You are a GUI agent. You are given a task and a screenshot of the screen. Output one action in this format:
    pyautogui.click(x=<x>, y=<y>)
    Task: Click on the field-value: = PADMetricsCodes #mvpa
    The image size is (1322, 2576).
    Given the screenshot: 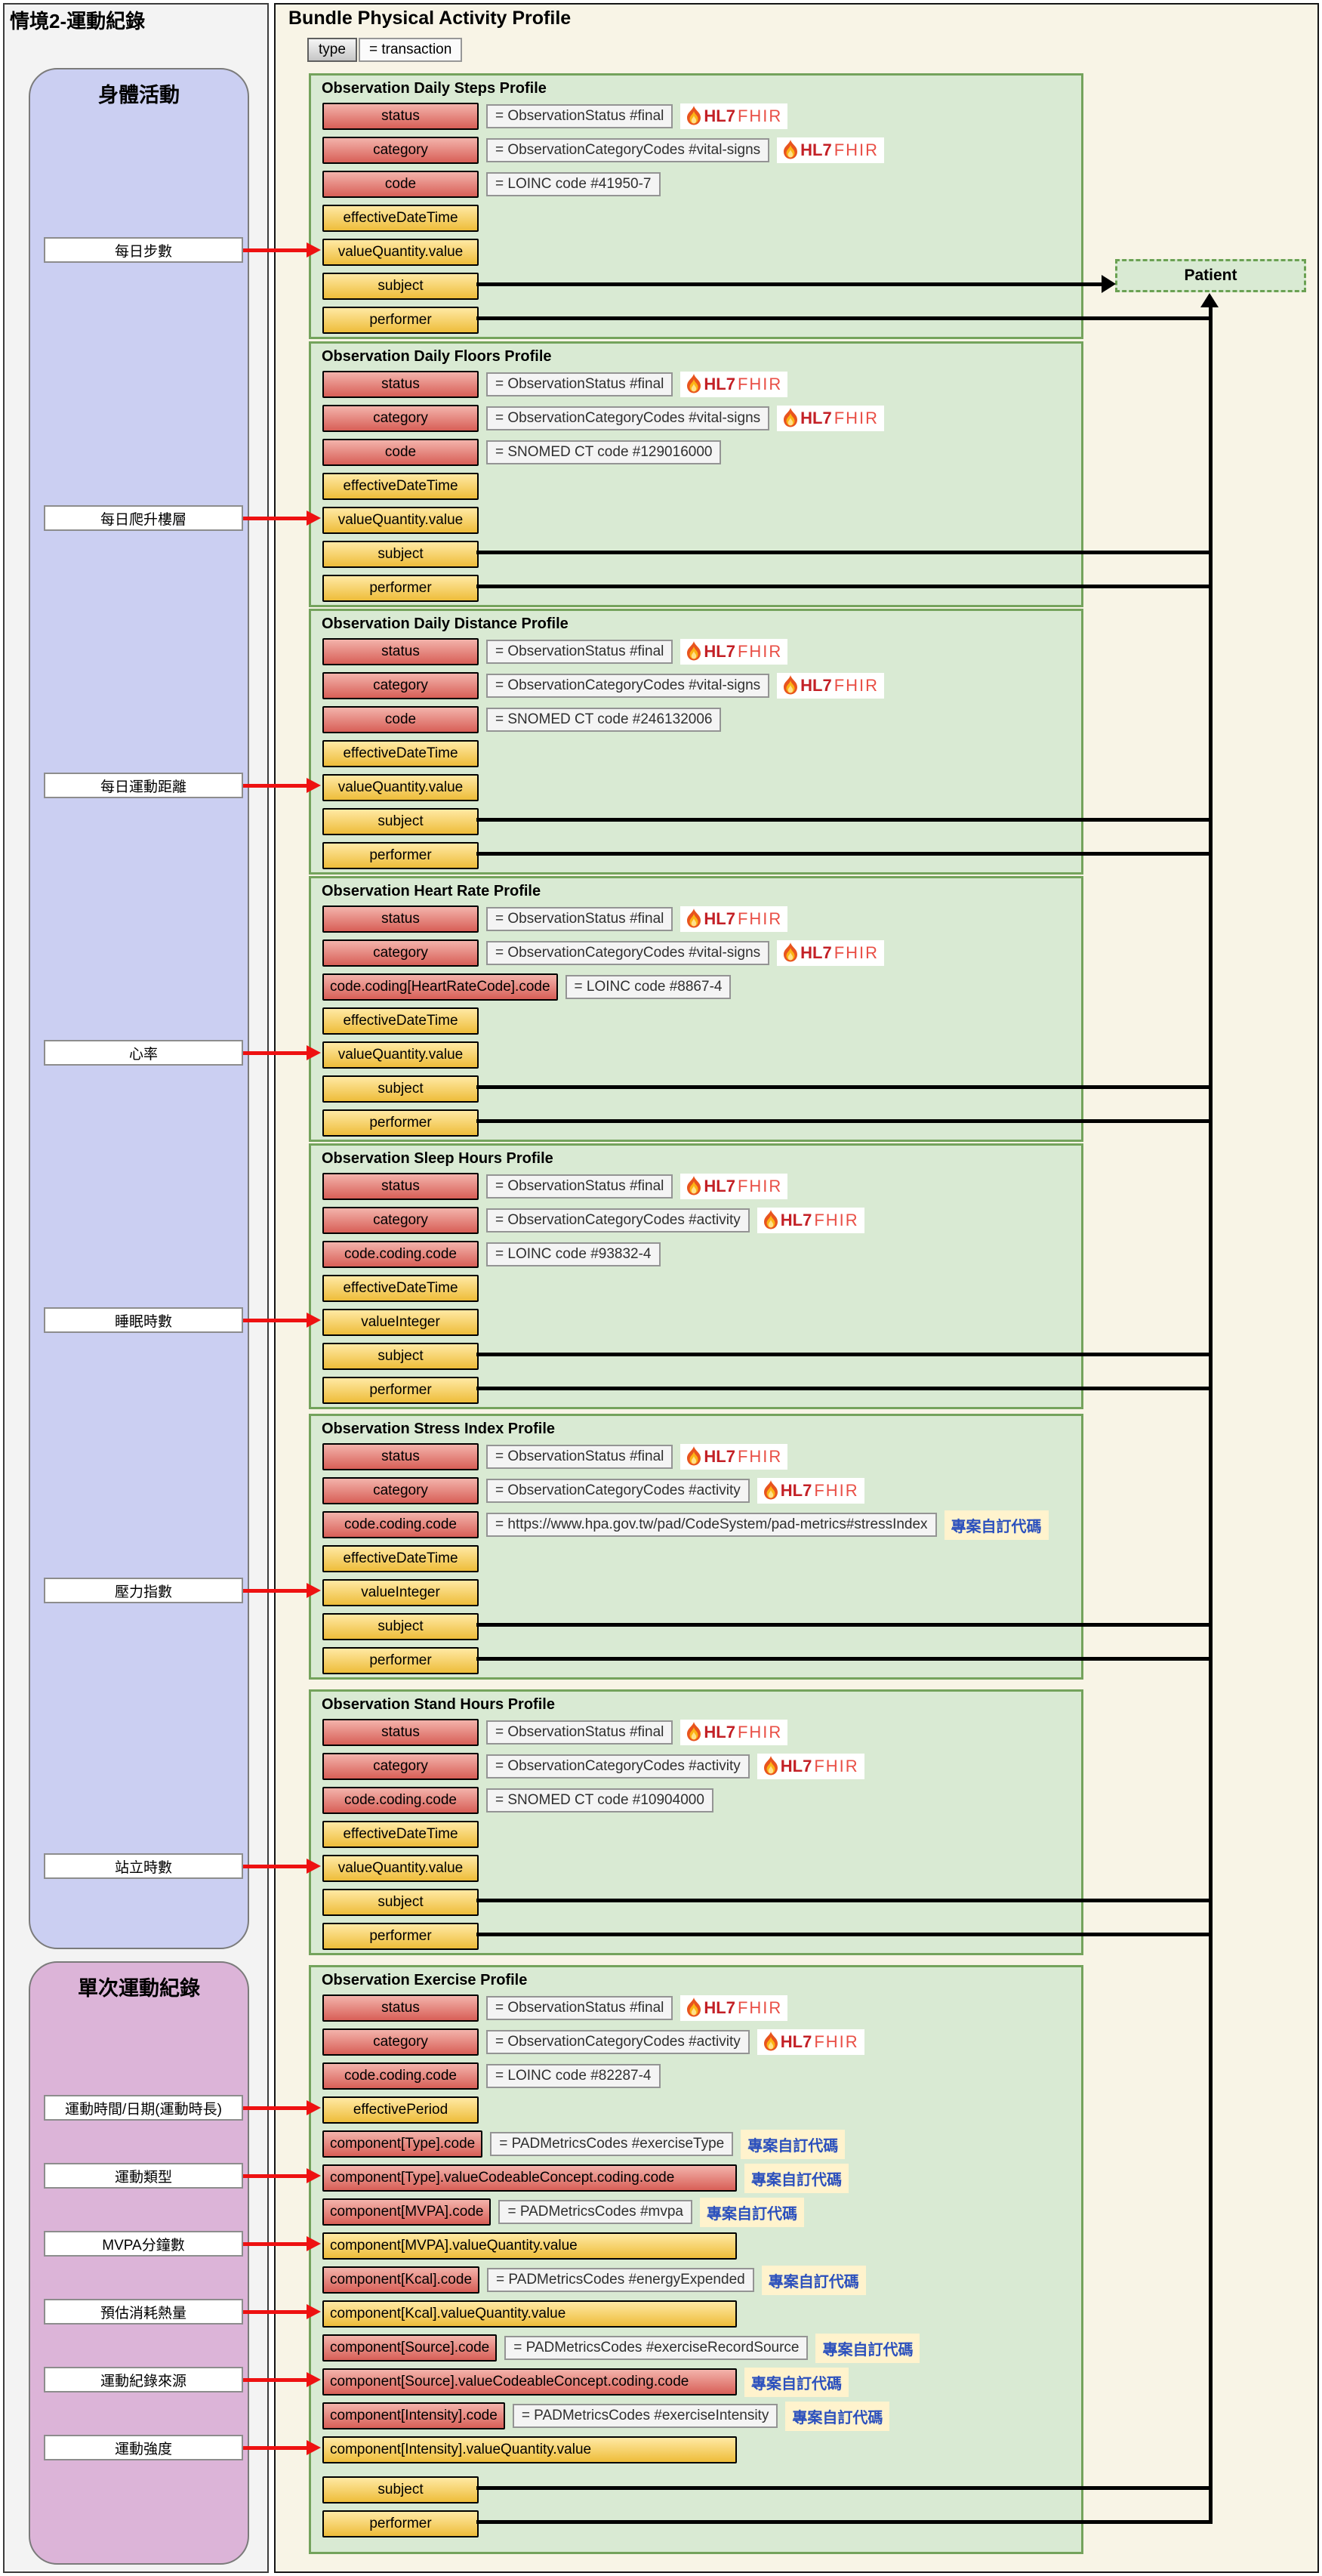 What is the action you would take?
    pyautogui.click(x=595, y=2212)
    